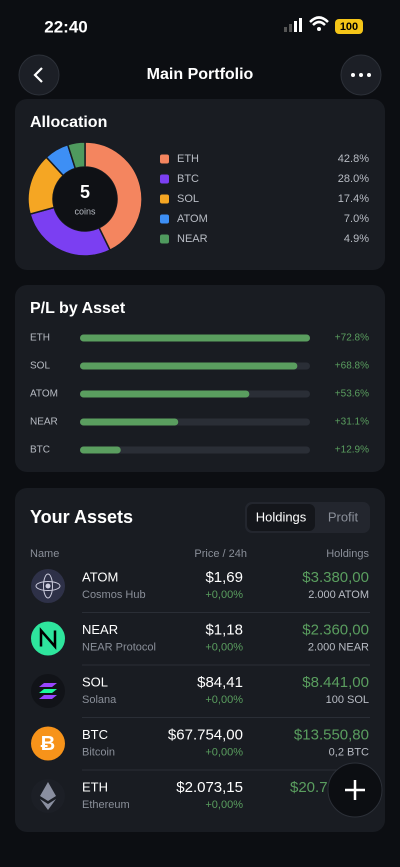 This screenshot has height=867, width=400. I want to click on add-button, so click(355, 790).